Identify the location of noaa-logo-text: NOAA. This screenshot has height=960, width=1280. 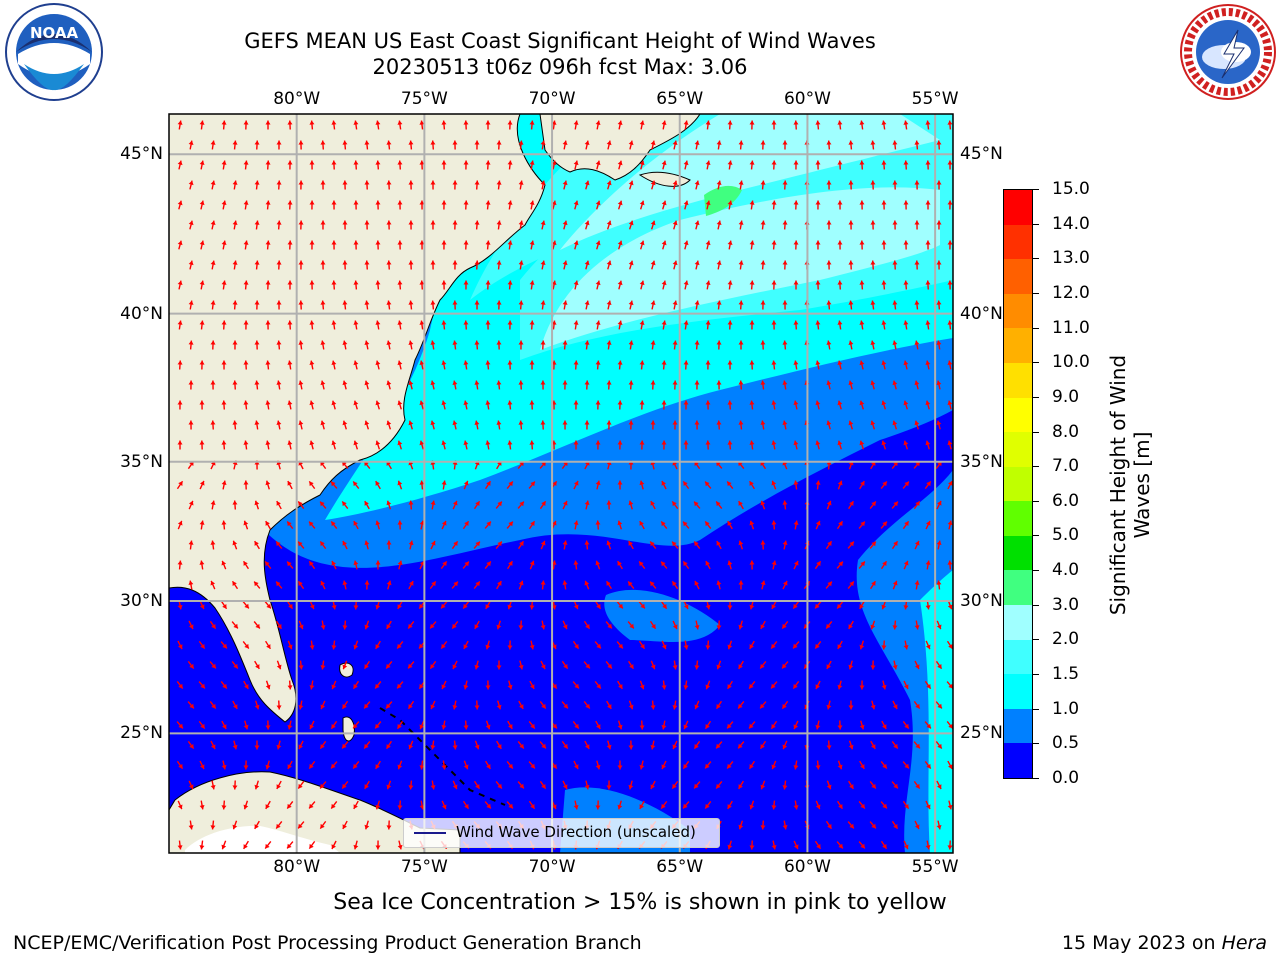
(54, 33).